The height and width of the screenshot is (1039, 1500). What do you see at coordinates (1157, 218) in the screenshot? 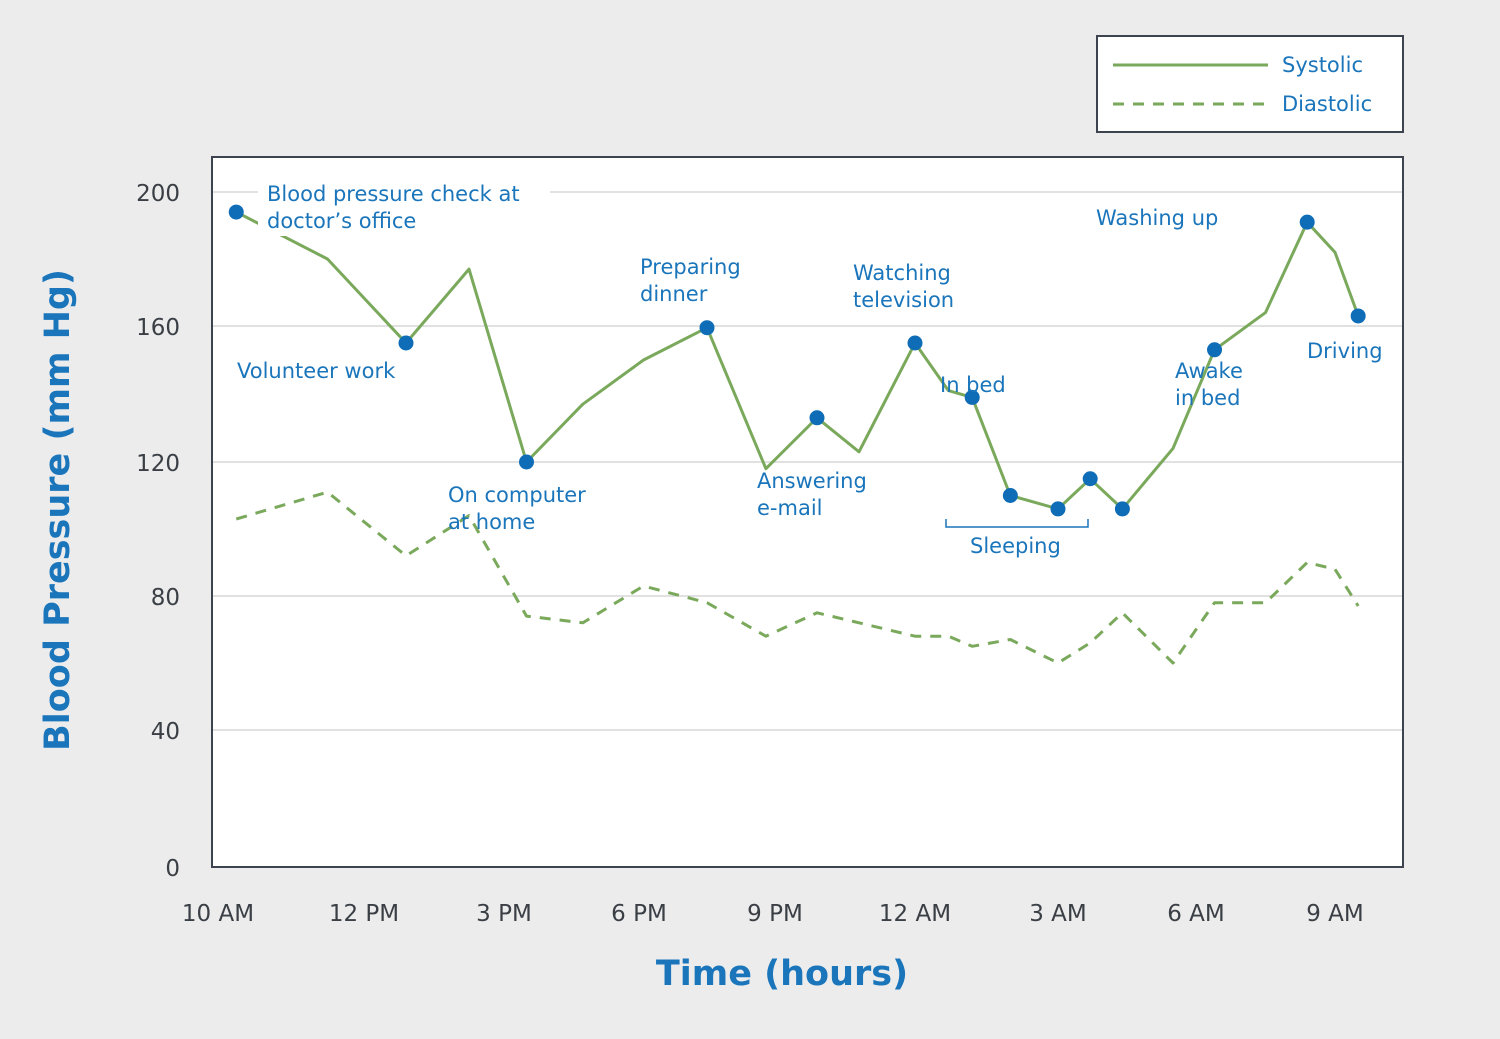
I see `annotation-washing-up: Washing up` at bounding box center [1157, 218].